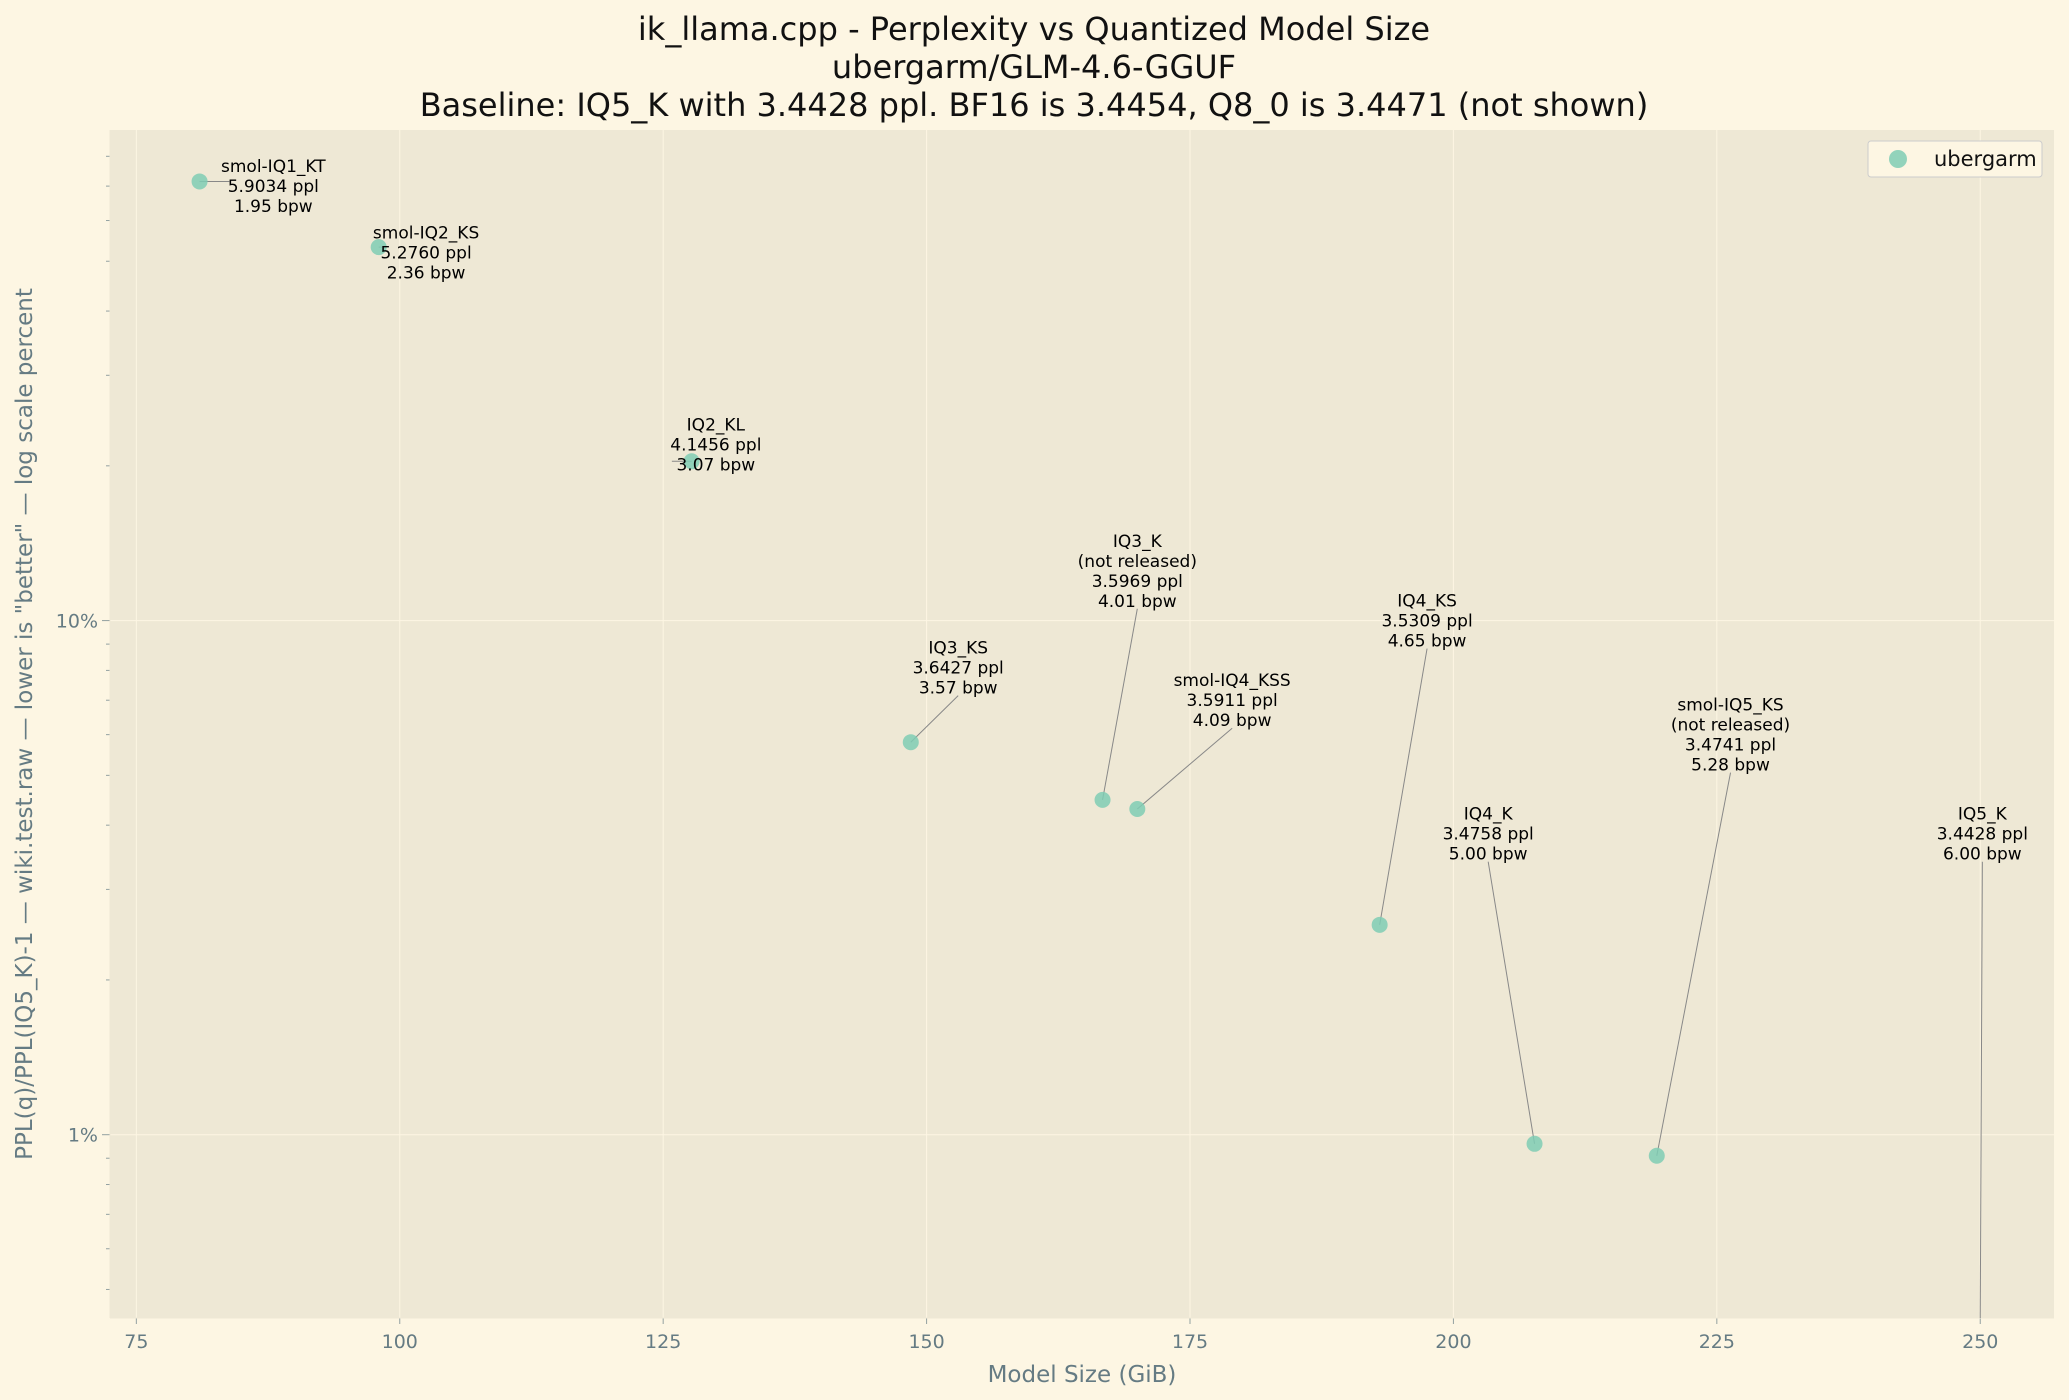 This screenshot has width=2069, height=1400. I want to click on annotation-line: 3.4758 ppl, so click(1488, 835).